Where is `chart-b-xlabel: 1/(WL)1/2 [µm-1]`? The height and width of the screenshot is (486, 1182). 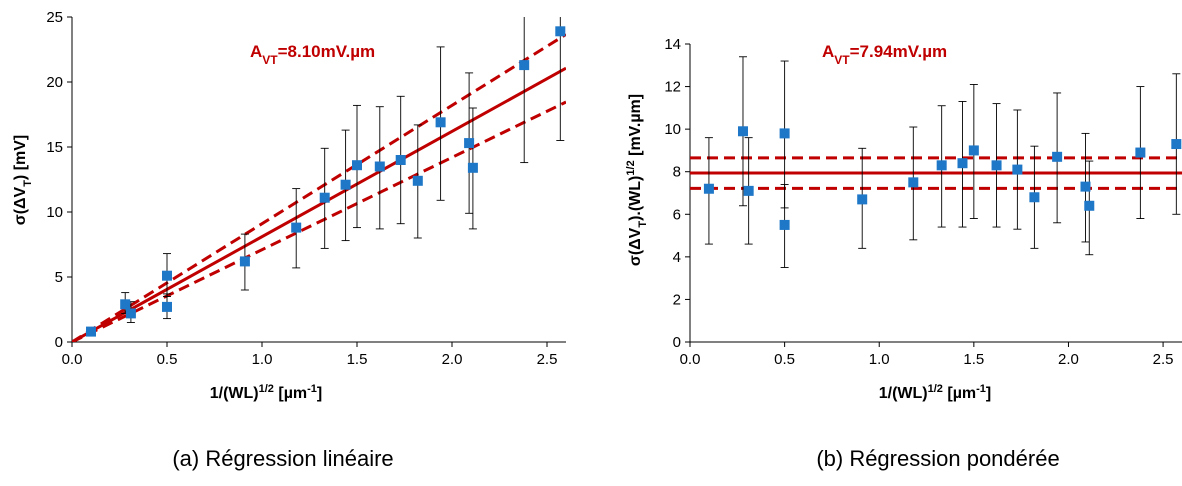 chart-b-xlabel: 1/(WL)1/2 [µm-1] is located at coordinates (935, 392).